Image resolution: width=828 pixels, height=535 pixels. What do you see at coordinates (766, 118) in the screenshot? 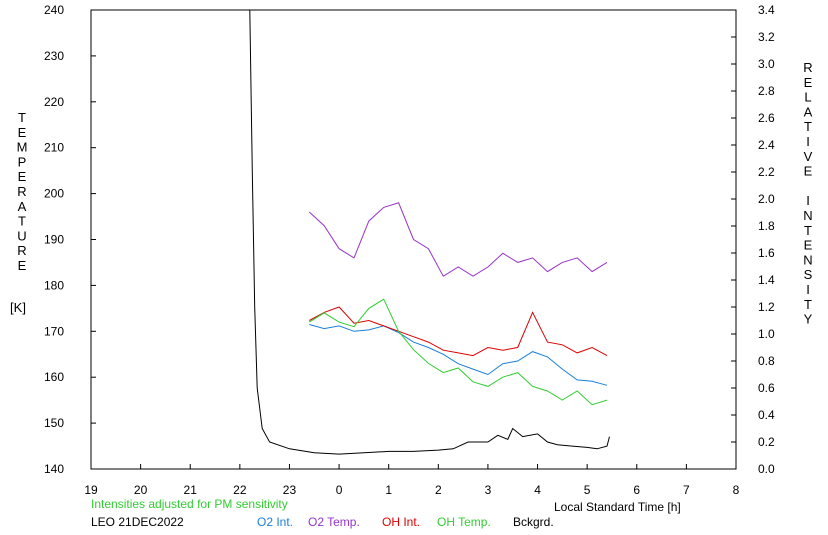
I see `right-tick-label: 2.6` at bounding box center [766, 118].